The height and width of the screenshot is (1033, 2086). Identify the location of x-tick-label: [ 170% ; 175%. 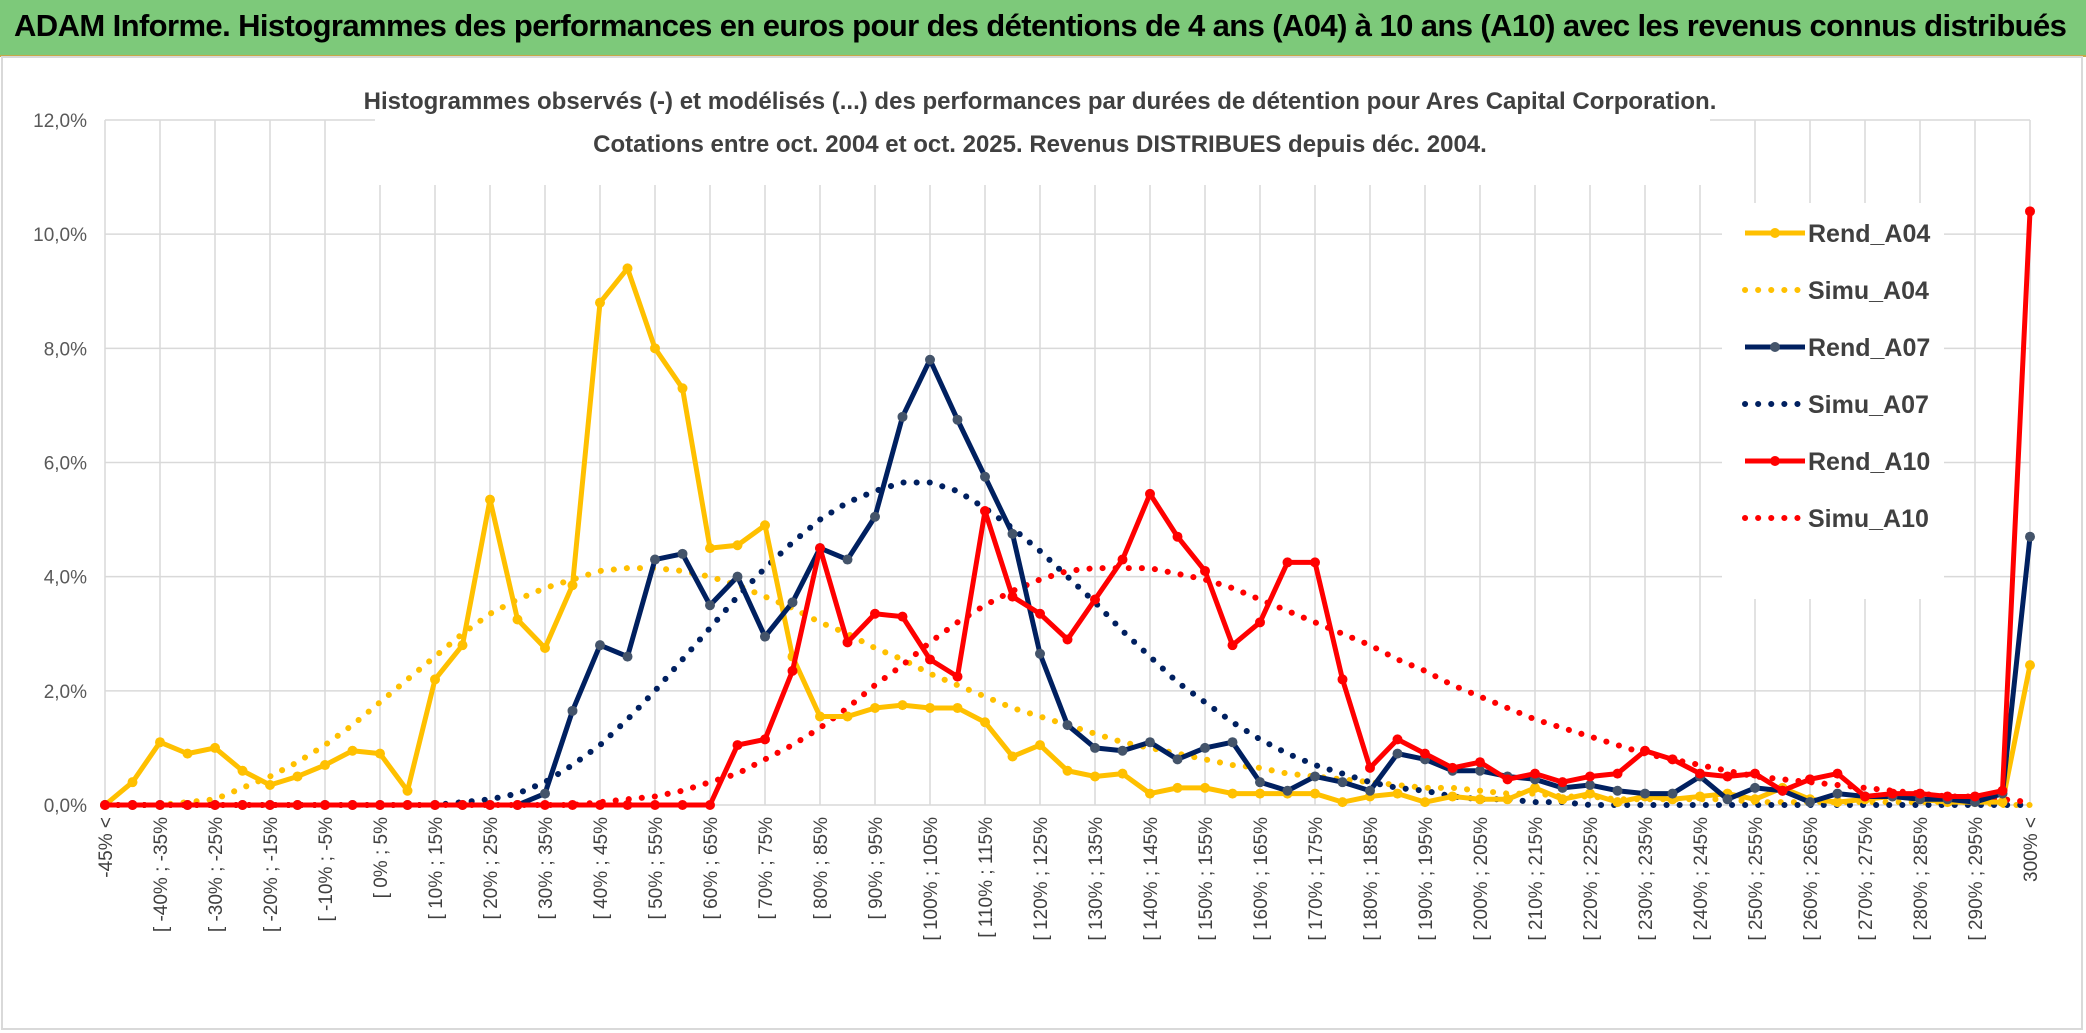
(1316, 879).